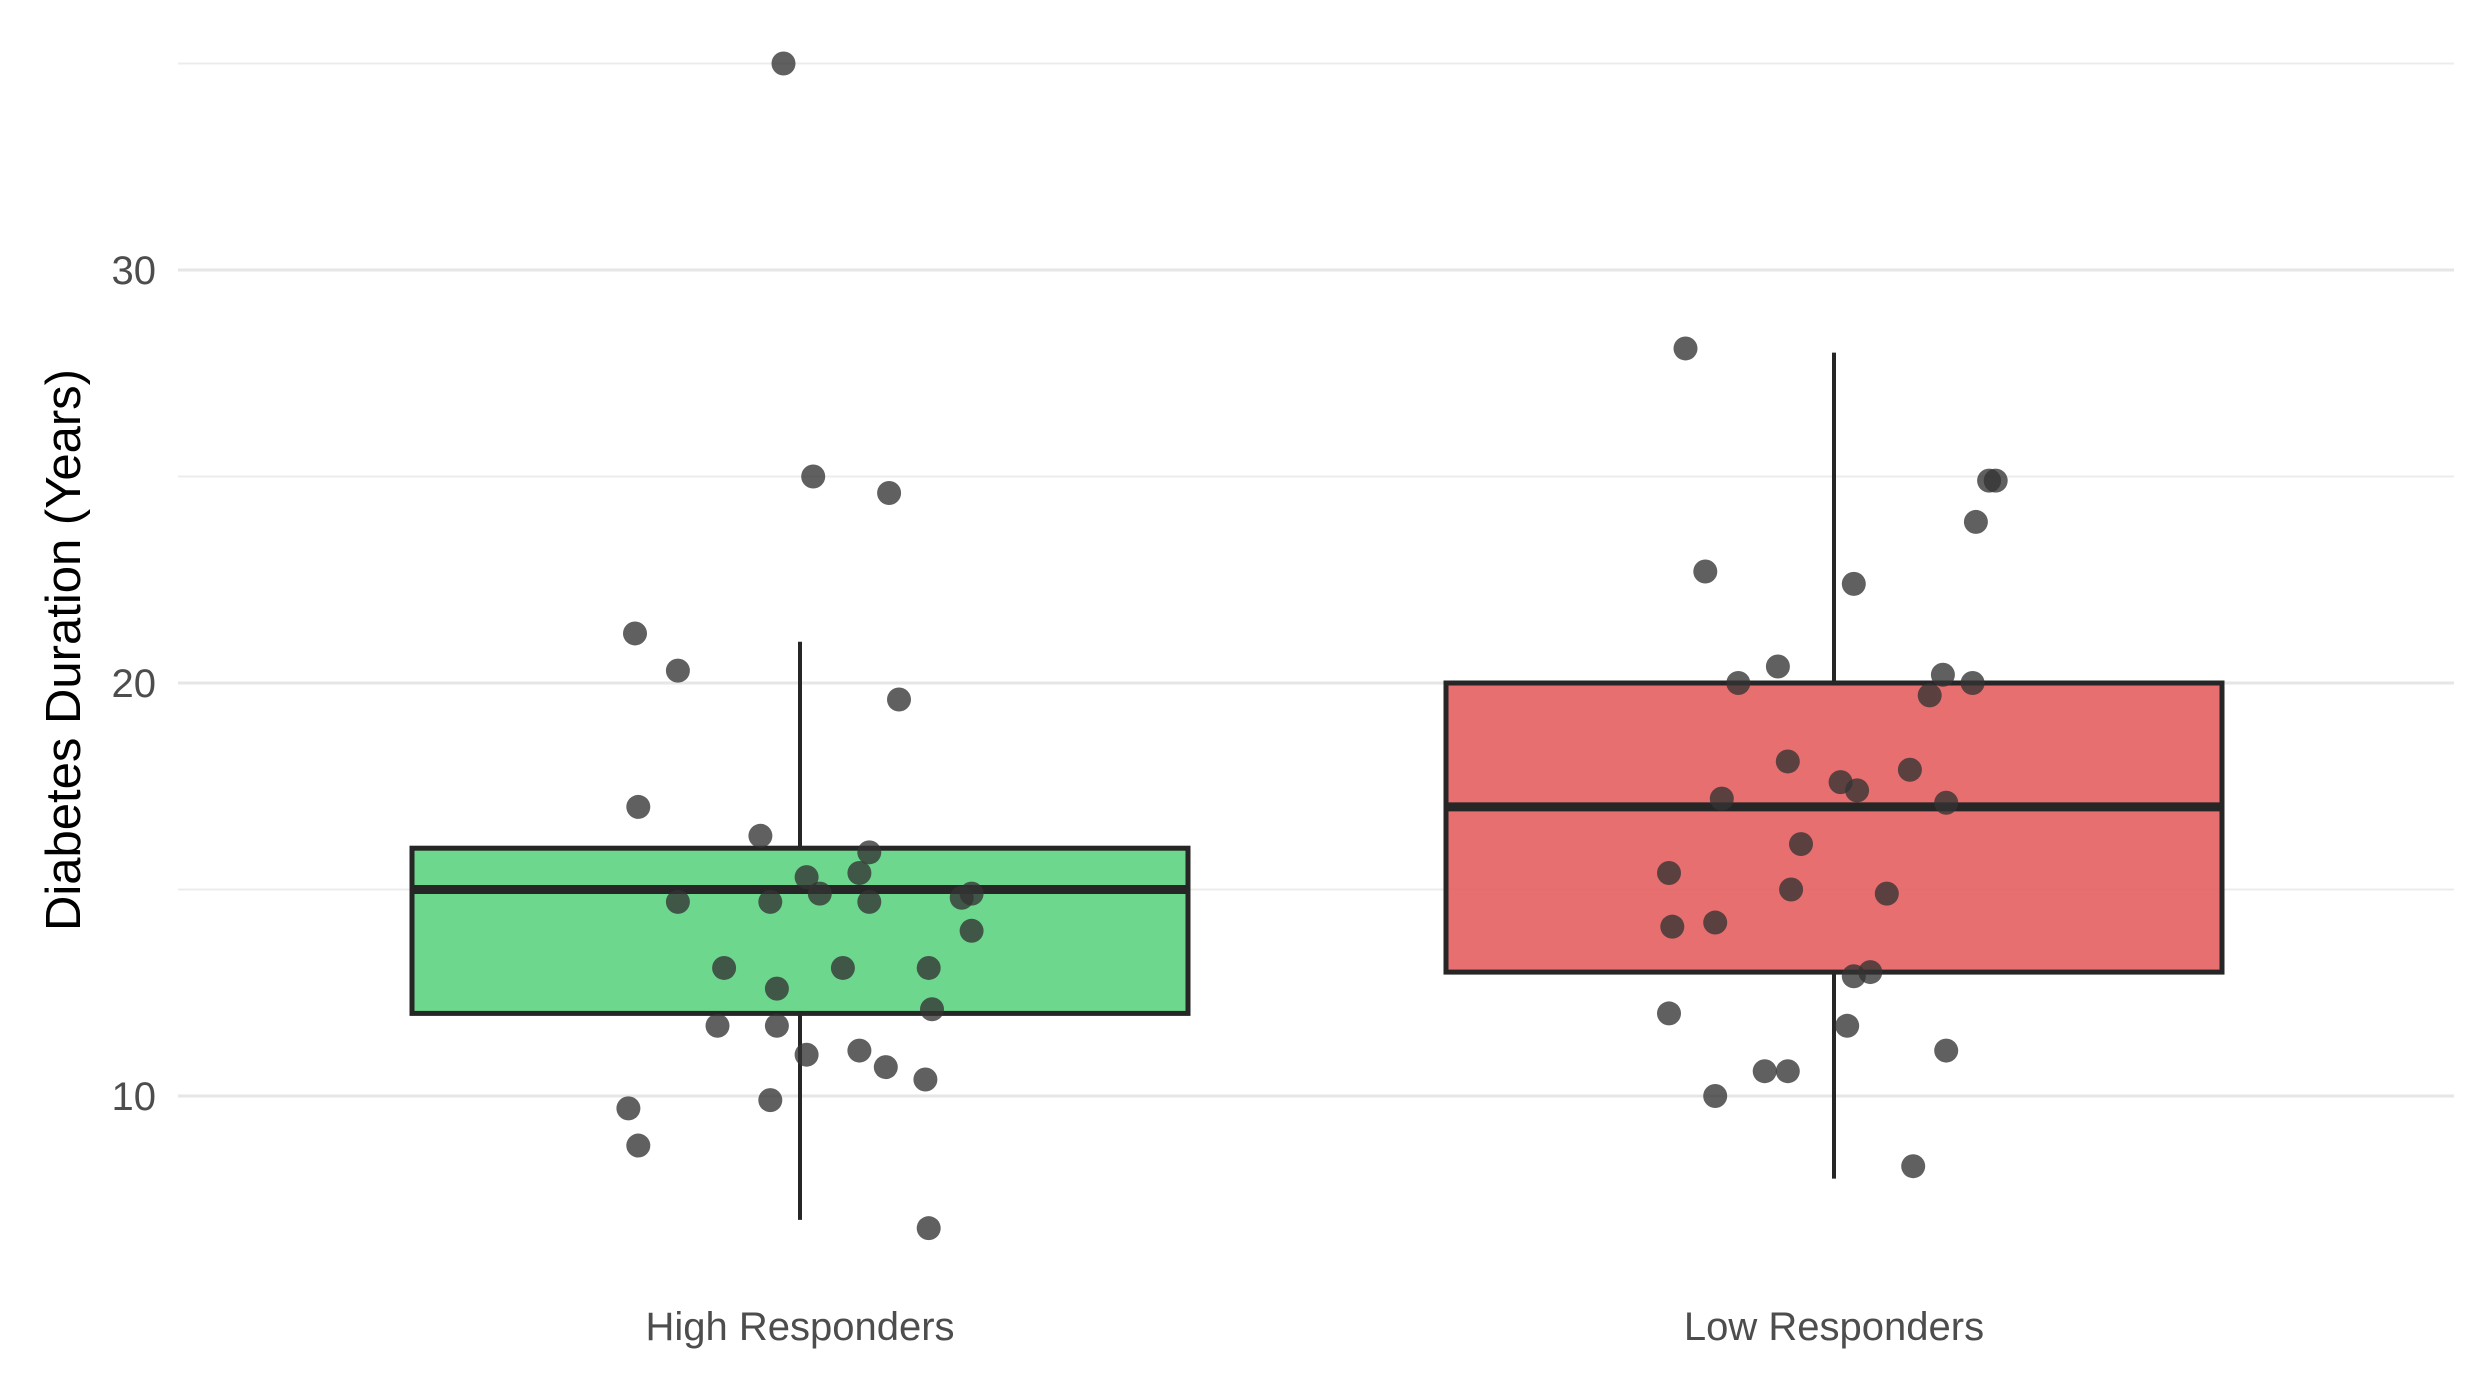  Describe the element at coordinates (64, 650) in the screenshot. I see `y-axis-title: Diabetes Duration (Years)` at that location.